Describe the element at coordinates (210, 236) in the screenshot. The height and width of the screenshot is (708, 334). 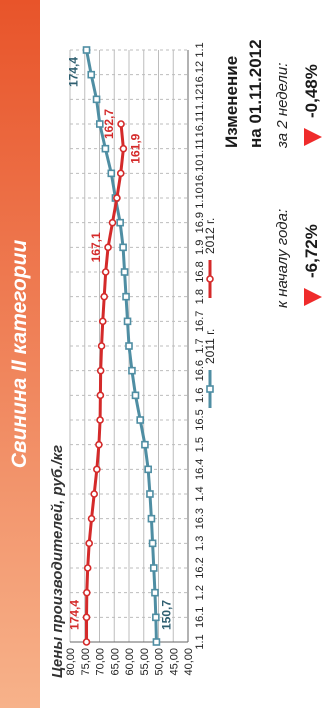
I see `legend-label: 2012 г.` at that location.